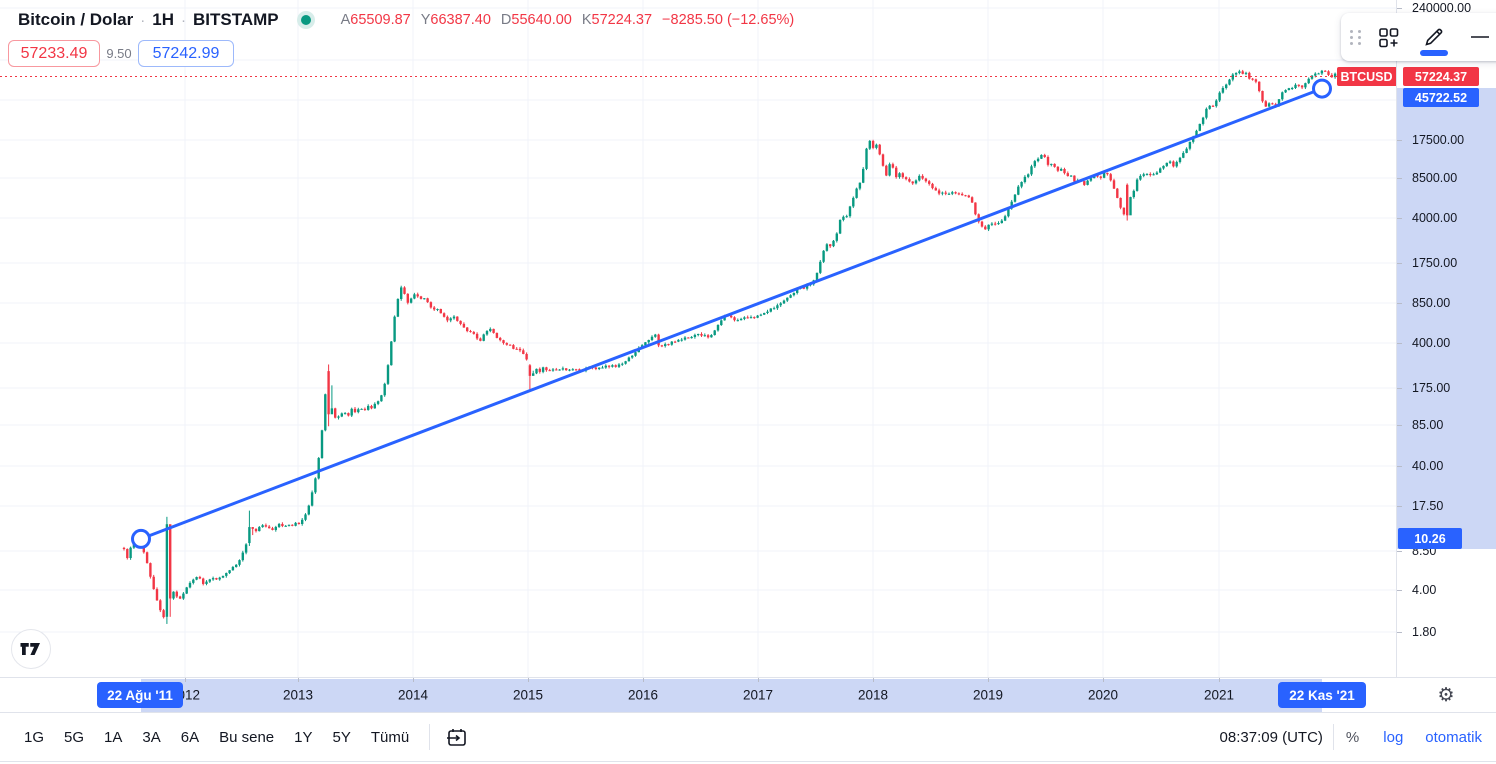 The height and width of the screenshot is (764, 1496). I want to click on close-label: K, so click(586, 20).